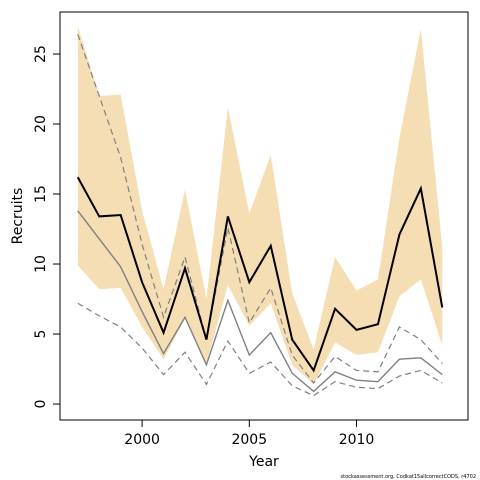  What do you see at coordinates (41, 334) in the screenshot?
I see `y-tick-label: 5` at bounding box center [41, 334].